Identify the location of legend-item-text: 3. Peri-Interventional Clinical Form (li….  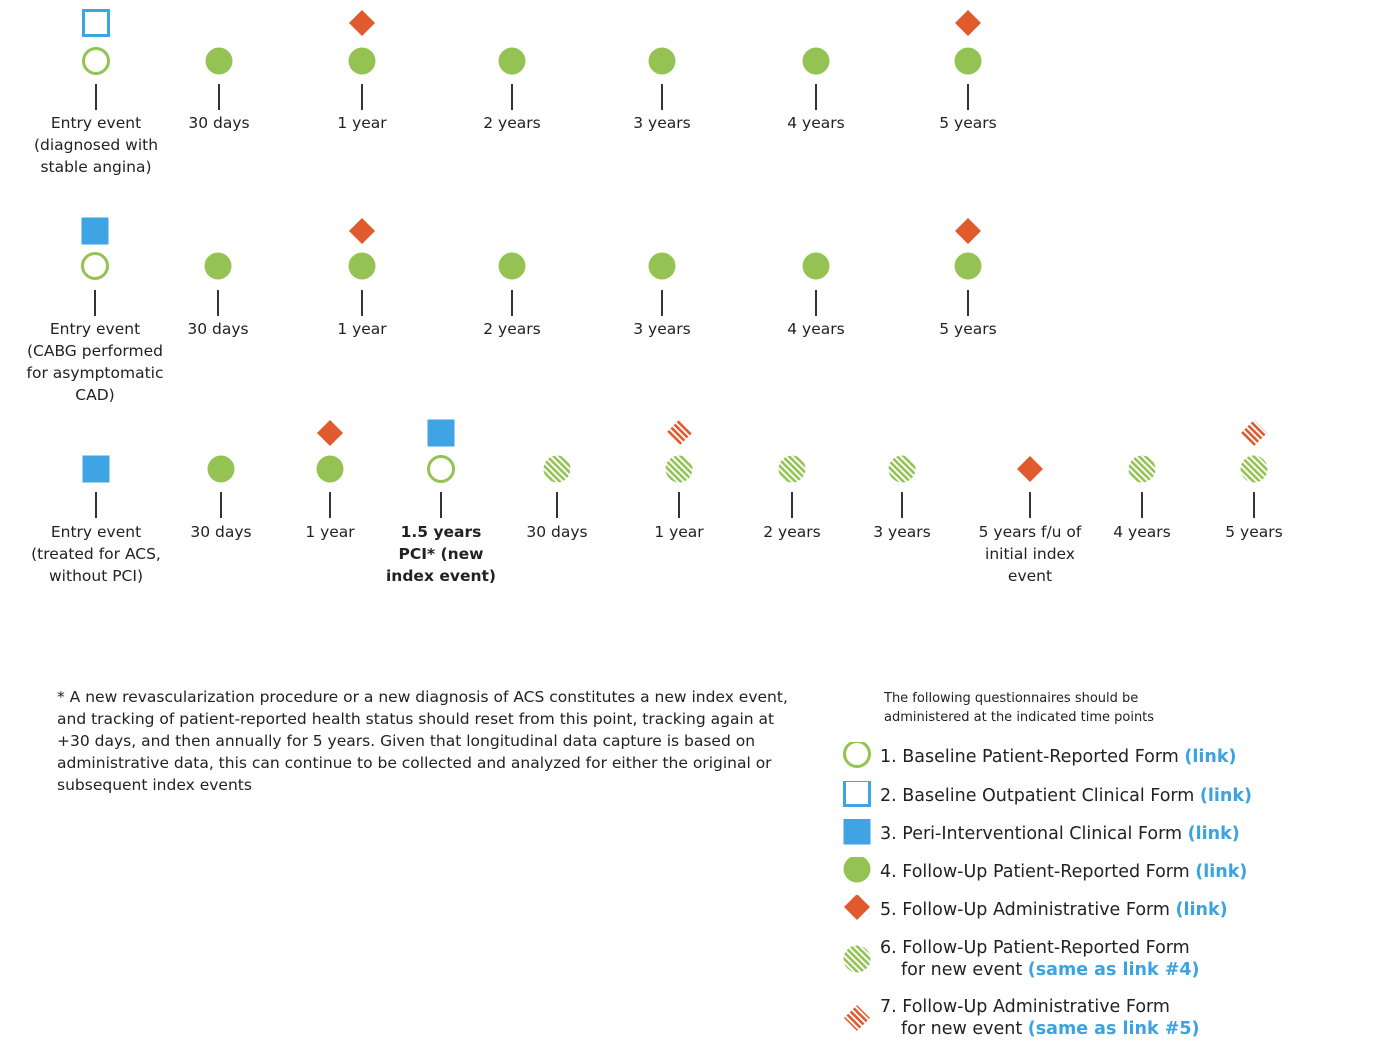
(1060, 834).